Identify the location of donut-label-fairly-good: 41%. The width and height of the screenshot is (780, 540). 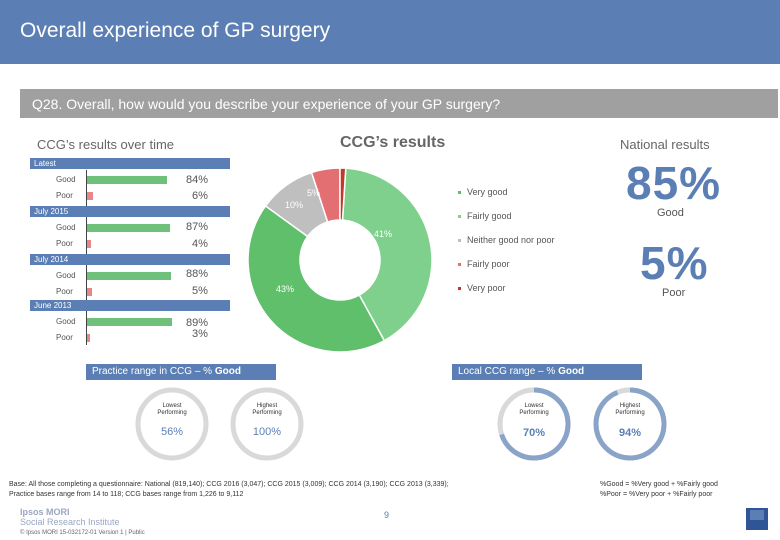
(383, 234).